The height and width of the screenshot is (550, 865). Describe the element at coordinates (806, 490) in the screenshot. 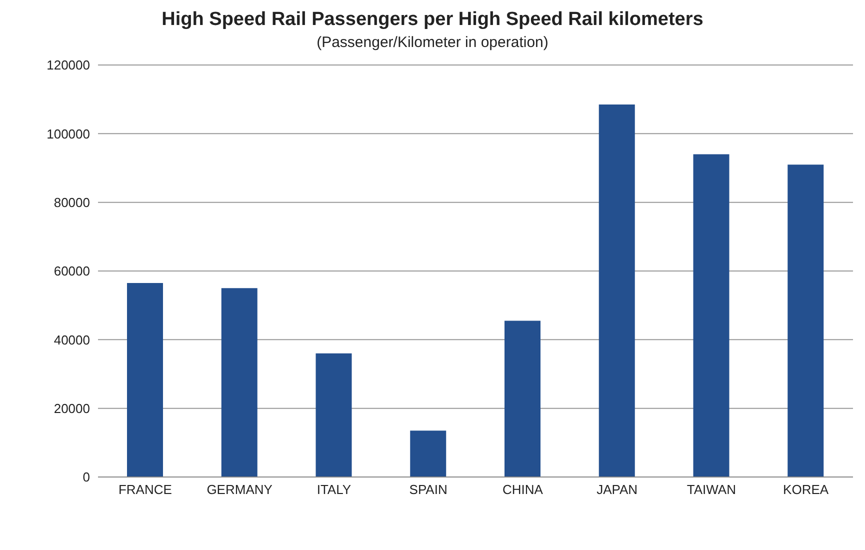

I see `x-tick-label: KOREA` at that location.